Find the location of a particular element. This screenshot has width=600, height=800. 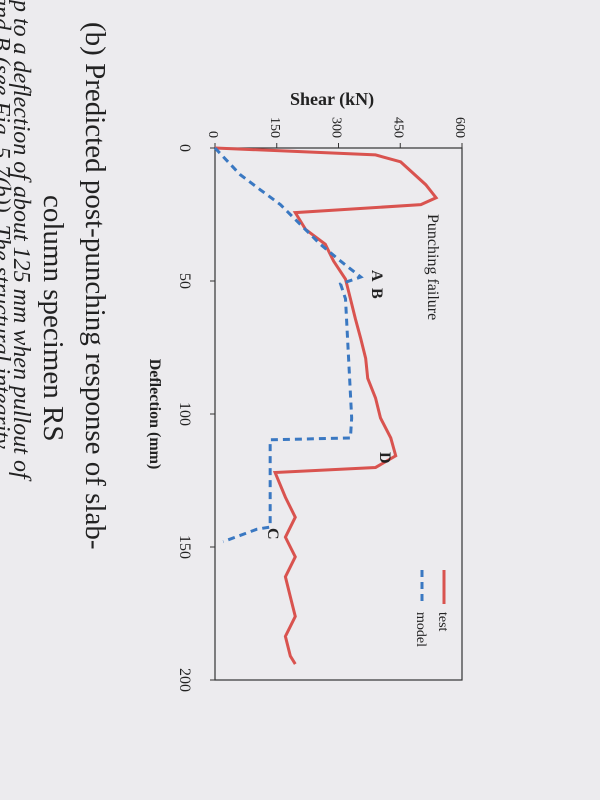

legend-label: test is located at coordinates (442, 622).